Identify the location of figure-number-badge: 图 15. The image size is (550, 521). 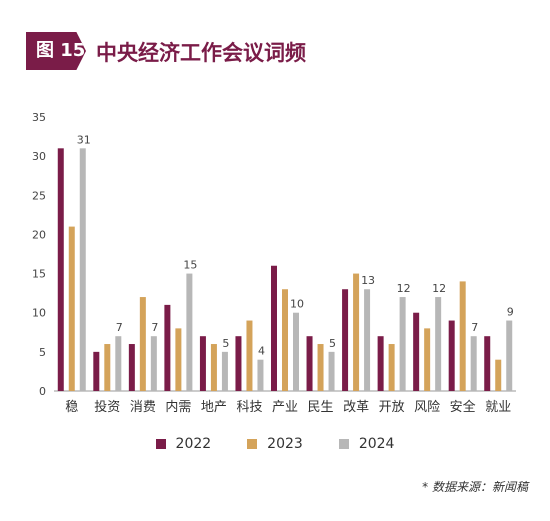
(56, 51).